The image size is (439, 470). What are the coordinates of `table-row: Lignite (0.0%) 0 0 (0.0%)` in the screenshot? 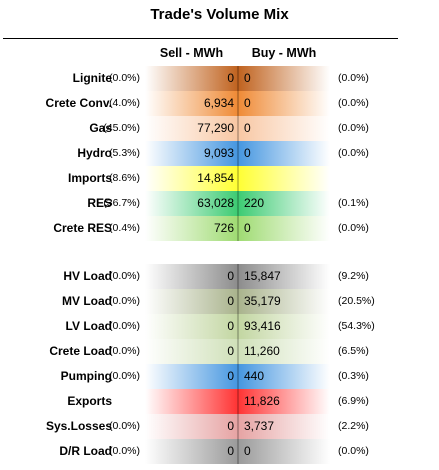 It's located at (219, 78).